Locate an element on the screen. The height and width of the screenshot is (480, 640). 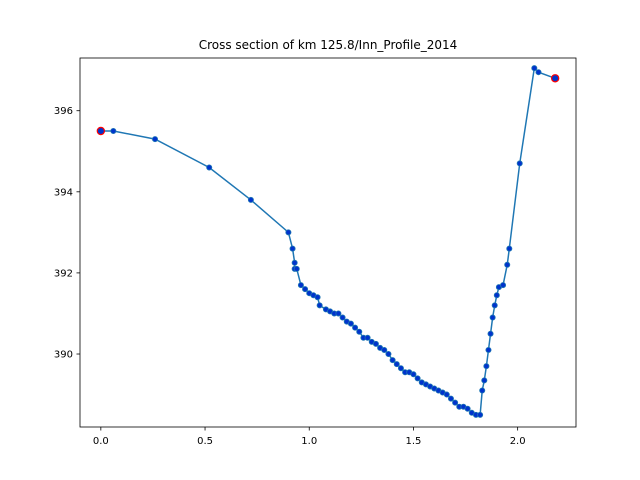
x-tick-label: 1.0 is located at coordinates (309, 441).